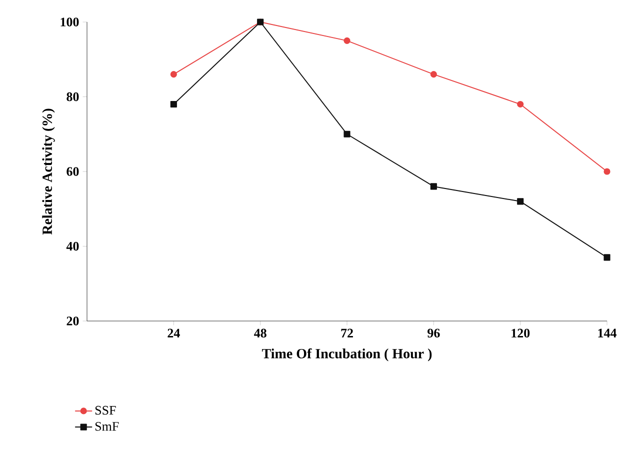 This screenshot has height=453, width=629. Describe the element at coordinates (105, 410) in the screenshot. I see `legend-label: SSF` at that location.